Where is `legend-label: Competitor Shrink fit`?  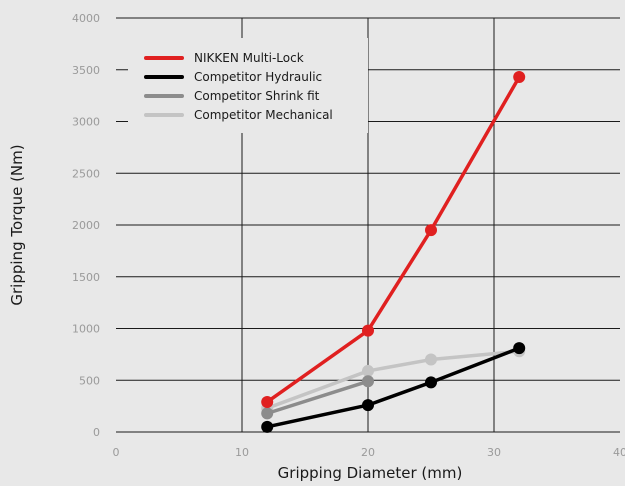 legend-label: Competitor Shrink fit is located at coordinates (257, 96).